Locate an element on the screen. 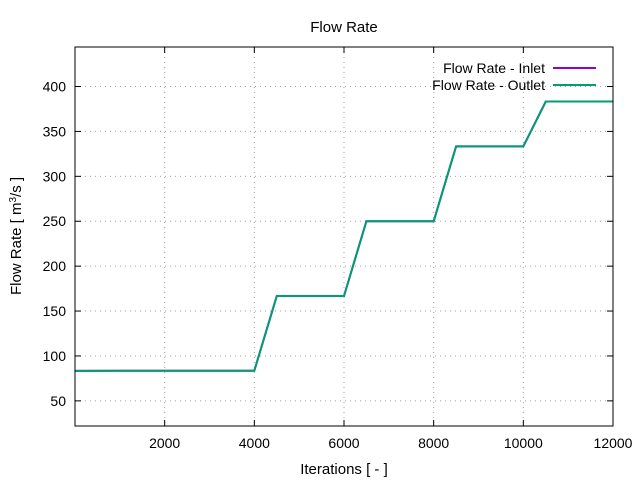 The height and width of the screenshot is (480, 640). y-tick-label: 250 is located at coordinates (55, 221).